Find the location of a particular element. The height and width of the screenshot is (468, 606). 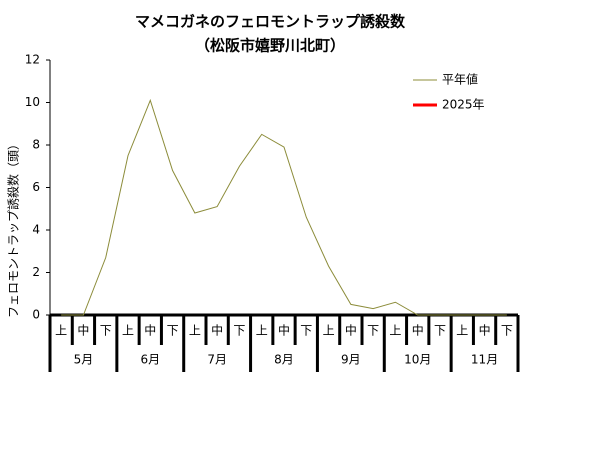

x-group-label: 8月 is located at coordinates (284, 360).